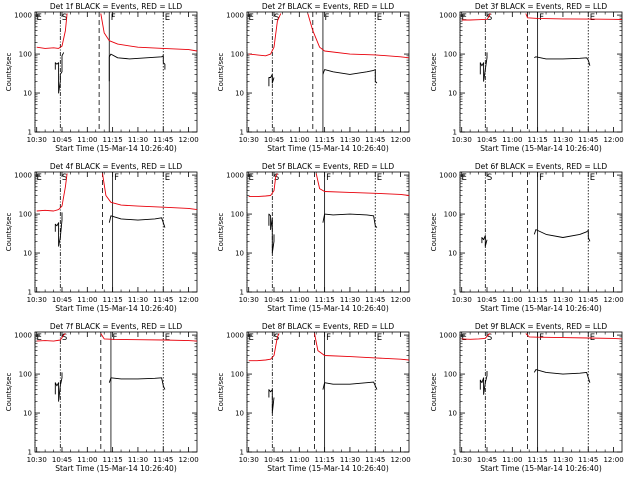 This screenshot has height=484, width=640. I want to click on panel-title: Det 8f BLACK = Events, RED = LLD, so click(328, 326).